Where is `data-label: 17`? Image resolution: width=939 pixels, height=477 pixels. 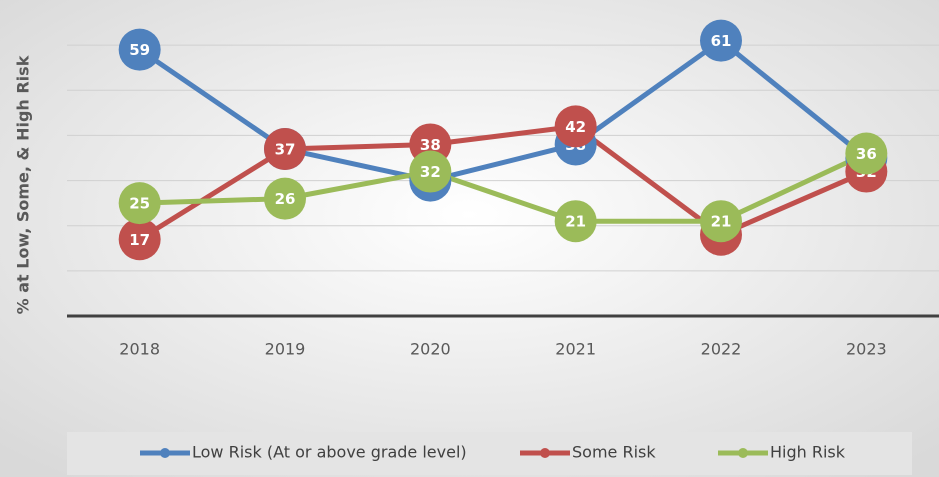
data-label: 17 is located at coordinates (139, 240).